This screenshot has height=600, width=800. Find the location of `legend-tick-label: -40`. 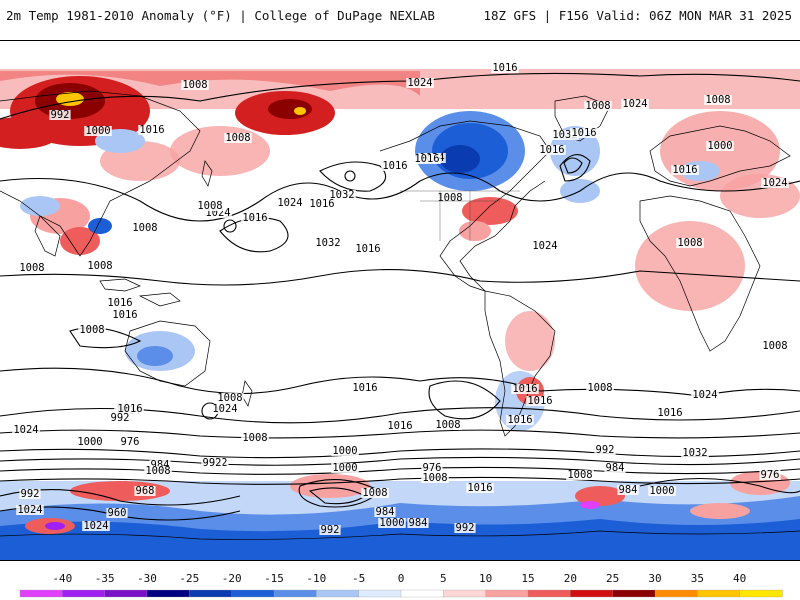

legend-tick-label: -40 is located at coordinates (62, 578).